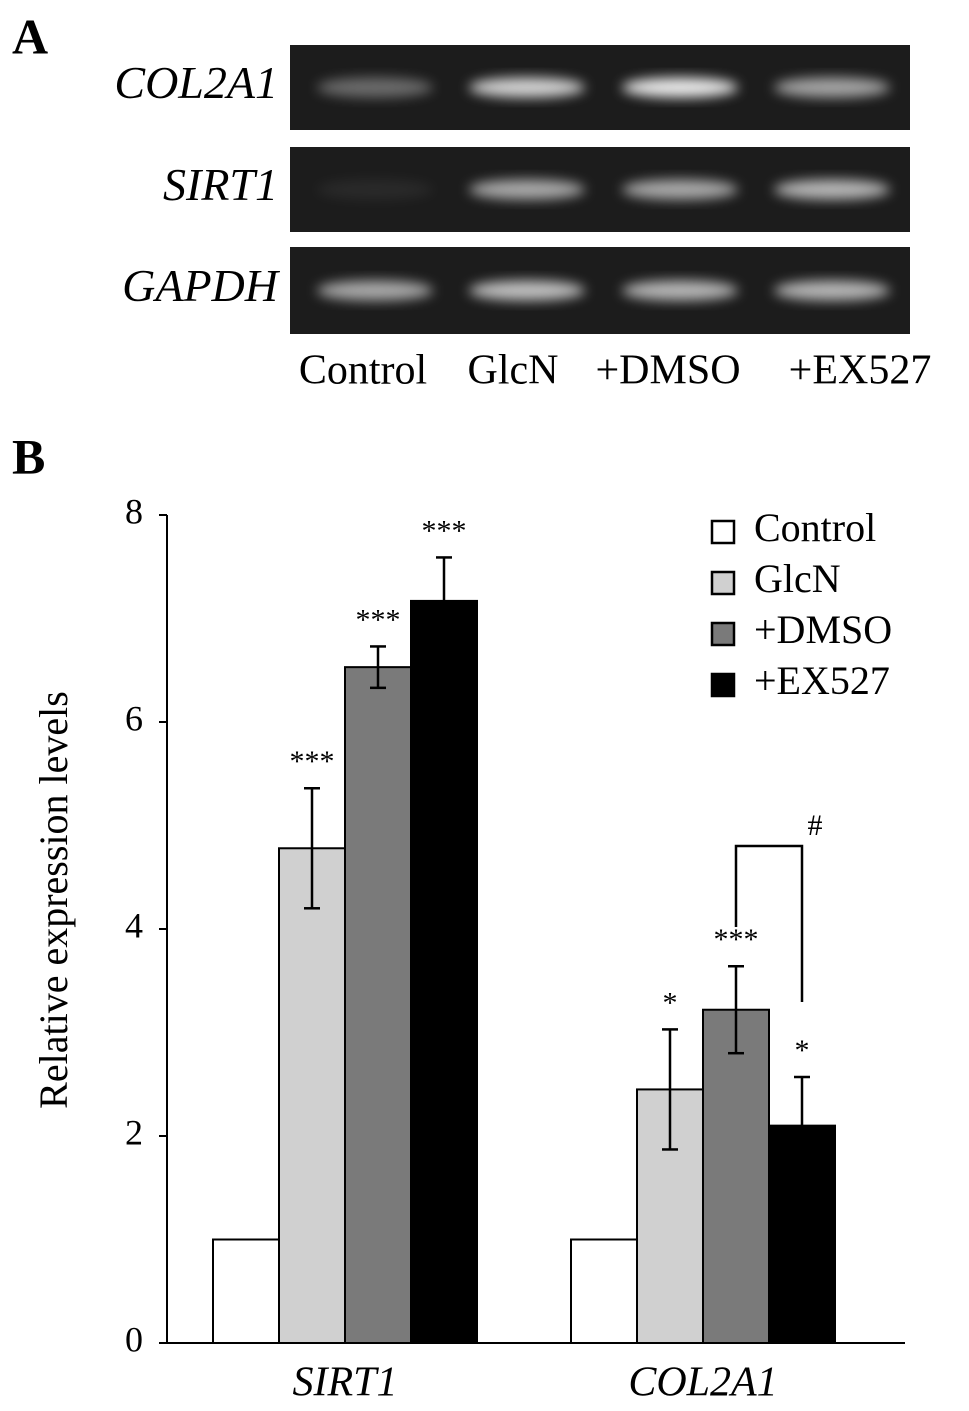 The width and height of the screenshot is (969, 1411). What do you see at coordinates (134, 511) in the screenshot?
I see `y-tick-label: 8` at bounding box center [134, 511].